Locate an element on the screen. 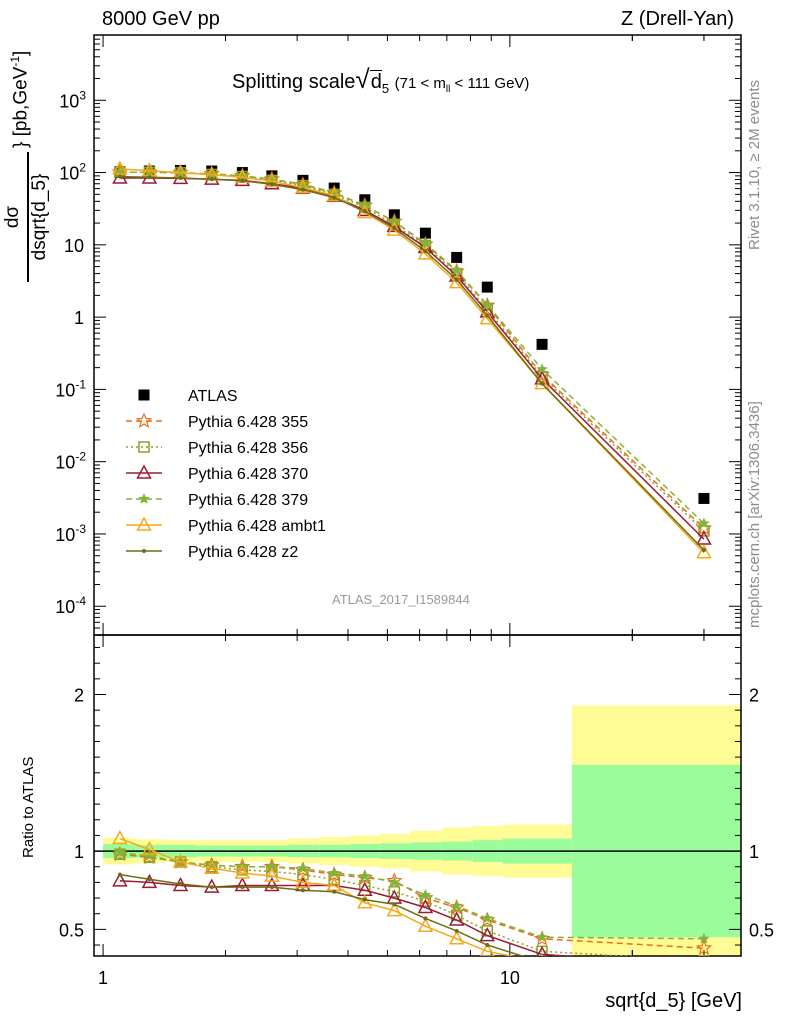 The width and height of the screenshot is (786, 1024). ratio-tick-label-left: 0.5 is located at coordinates (71, 930).